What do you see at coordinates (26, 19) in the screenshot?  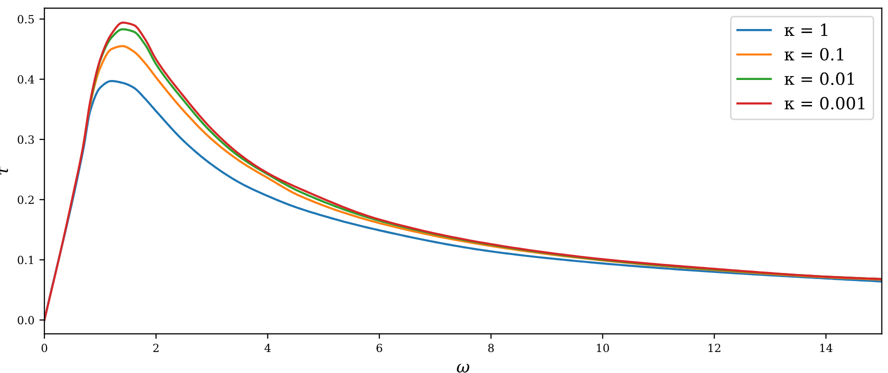 I see `y-tick-label: 0.5` at bounding box center [26, 19].